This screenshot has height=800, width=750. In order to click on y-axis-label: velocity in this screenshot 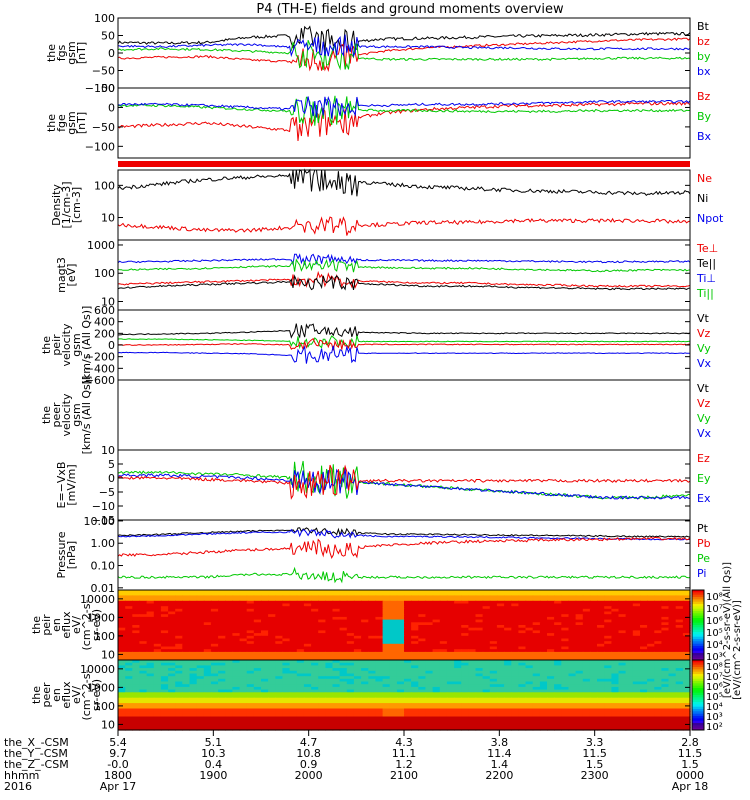, I will do `click(66, 344)`.